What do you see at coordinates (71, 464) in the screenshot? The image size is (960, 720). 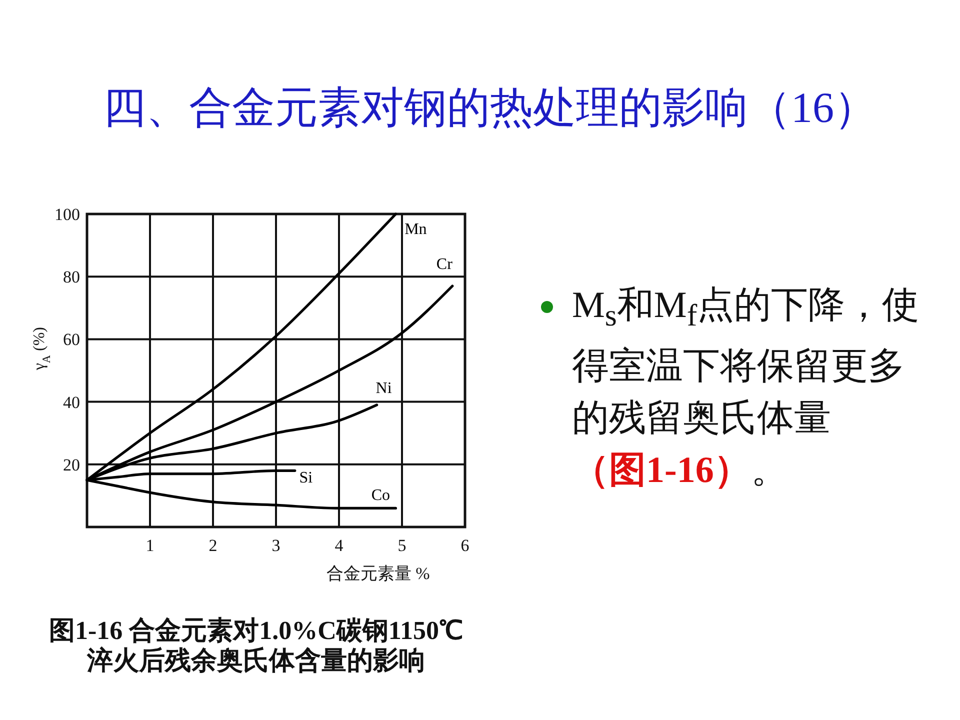 I see `y-tick-label: 20` at bounding box center [71, 464].